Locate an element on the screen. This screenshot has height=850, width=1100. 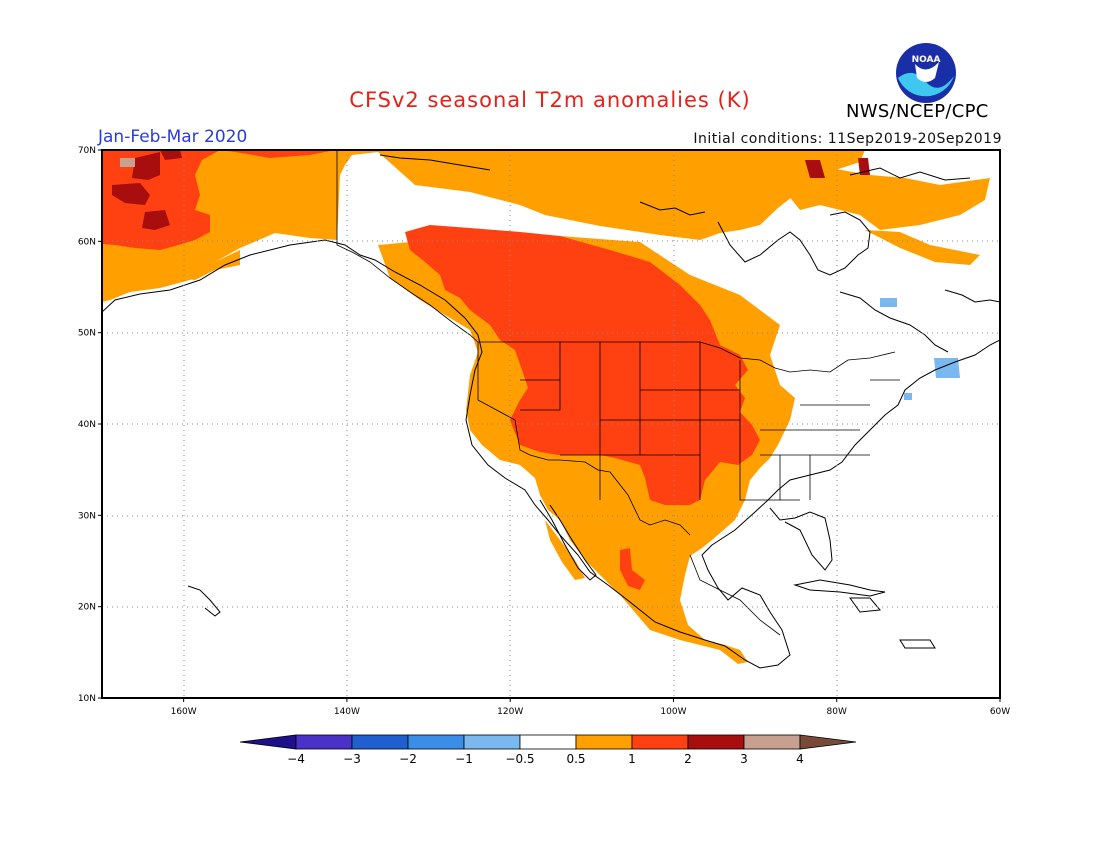
agency-label: NWS/NCEP/CPC is located at coordinates (917, 111).